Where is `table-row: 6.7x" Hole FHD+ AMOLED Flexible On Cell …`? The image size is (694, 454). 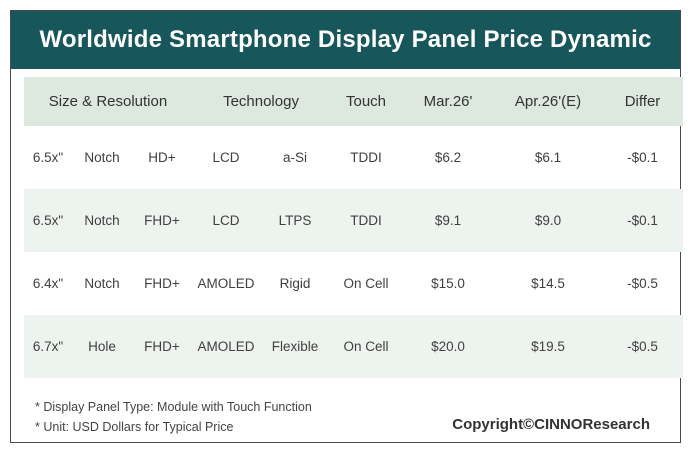
table-row: 6.7x" Hole FHD+ AMOLED Flexible On Cell … is located at coordinates (354, 346).